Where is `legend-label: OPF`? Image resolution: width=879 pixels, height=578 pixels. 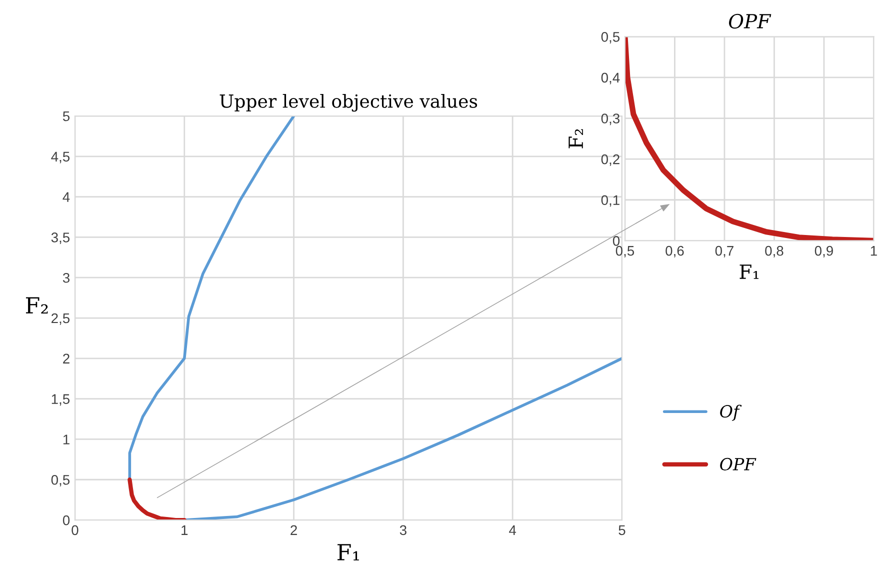 legend-label: OPF is located at coordinates (738, 464).